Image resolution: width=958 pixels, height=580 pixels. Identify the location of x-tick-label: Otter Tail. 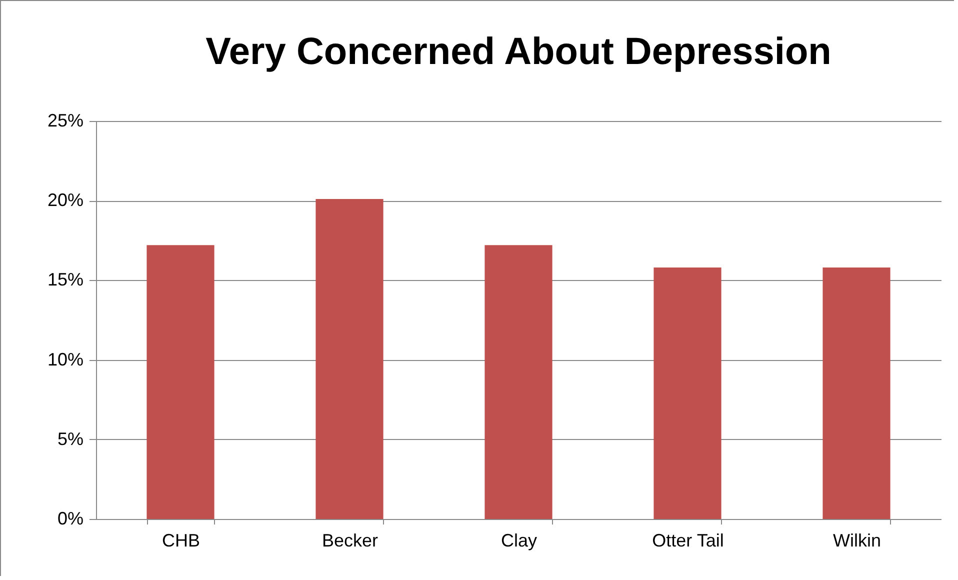
(688, 540).